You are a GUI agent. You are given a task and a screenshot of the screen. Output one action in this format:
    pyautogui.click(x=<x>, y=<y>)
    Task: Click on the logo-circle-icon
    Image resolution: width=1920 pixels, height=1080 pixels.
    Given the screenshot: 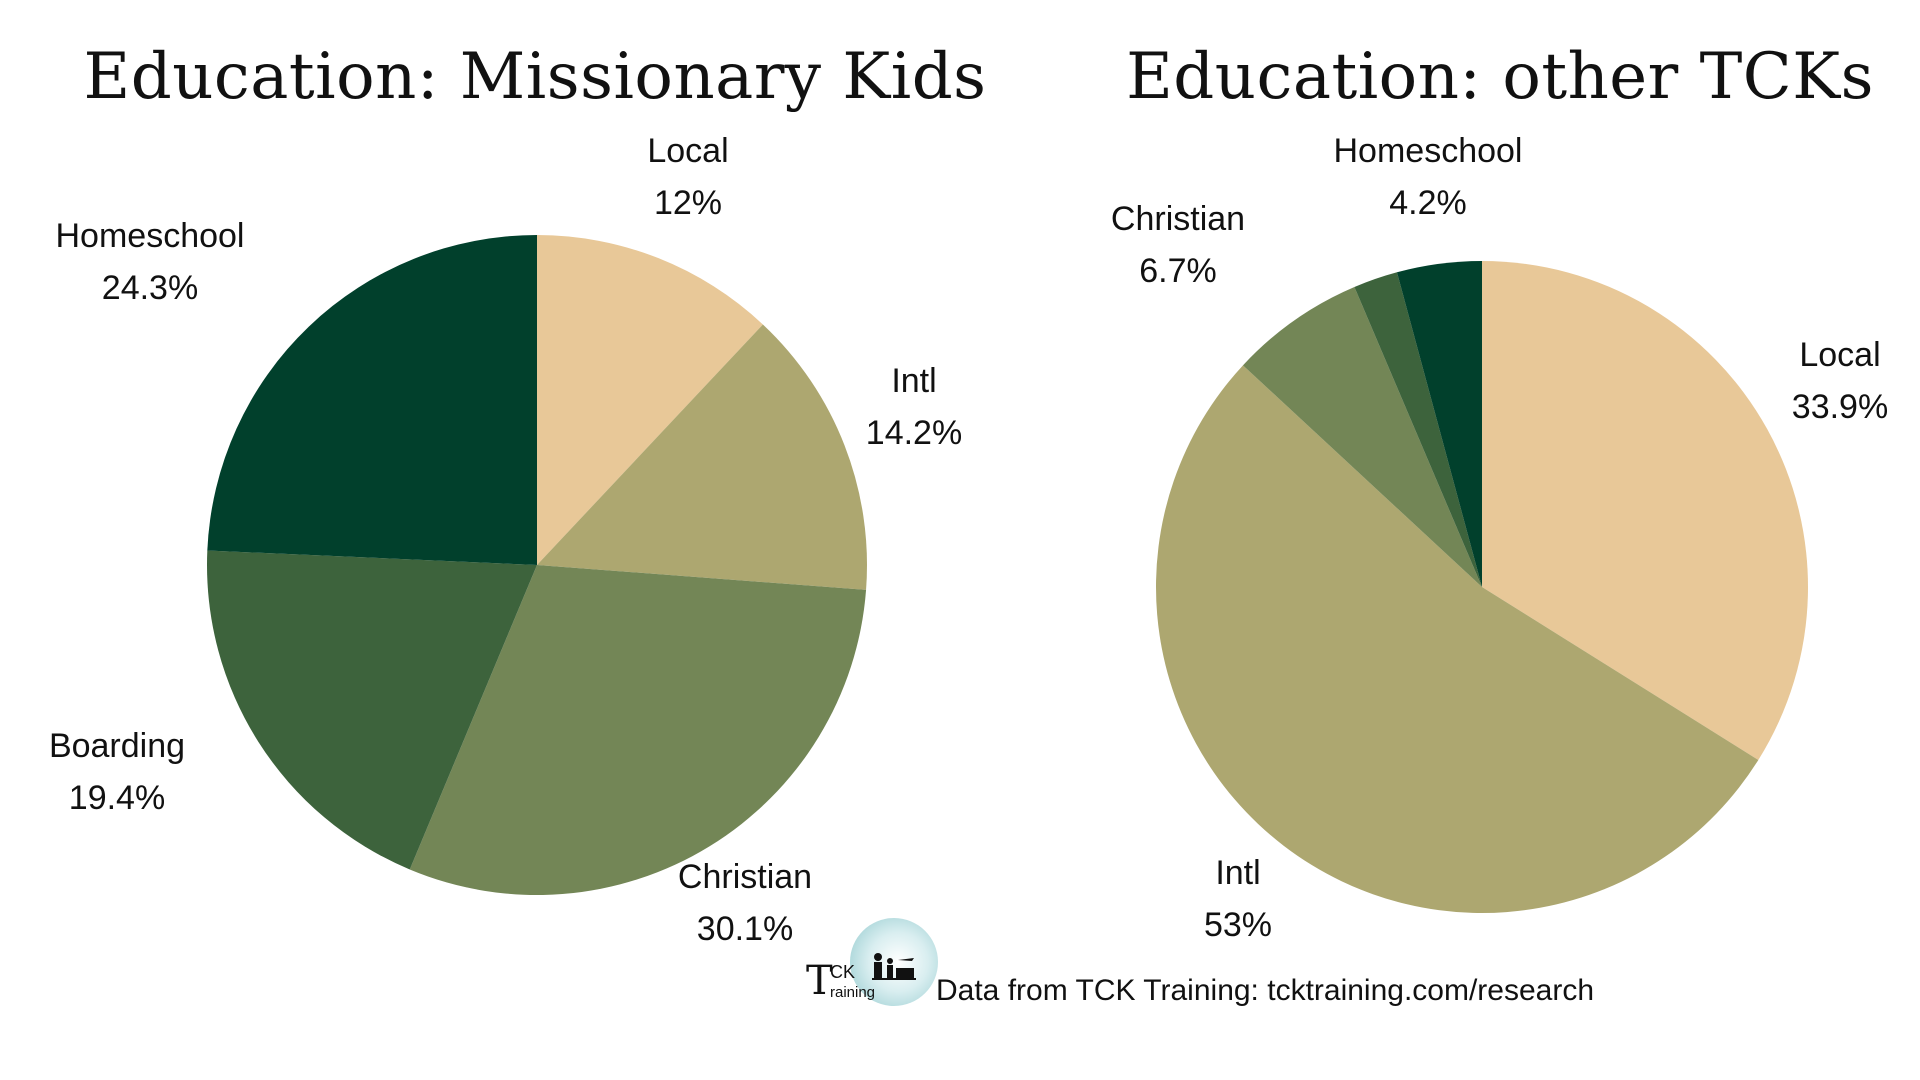 What is the action you would take?
    pyautogui.click(x=894, y=962)
    